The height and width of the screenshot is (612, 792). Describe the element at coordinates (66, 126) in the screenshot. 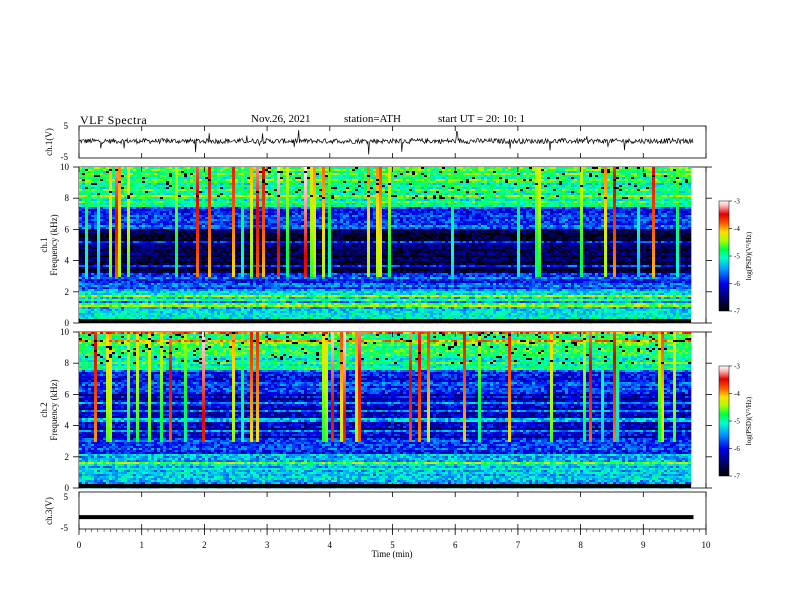

I see `ch1-ytick-top: 5` at that location.